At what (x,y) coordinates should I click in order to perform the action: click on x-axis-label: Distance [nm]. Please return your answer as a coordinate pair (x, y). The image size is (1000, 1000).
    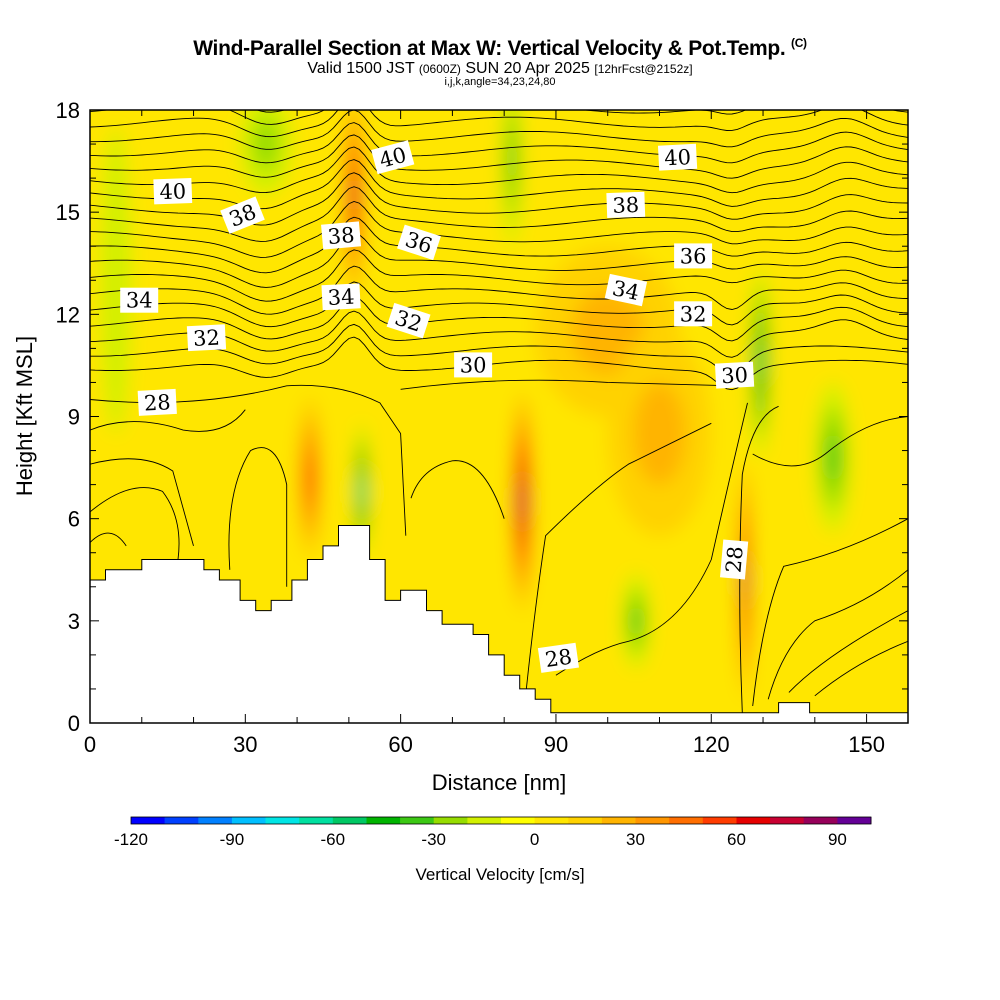
    Looking at the image, I should click on (499, 782).